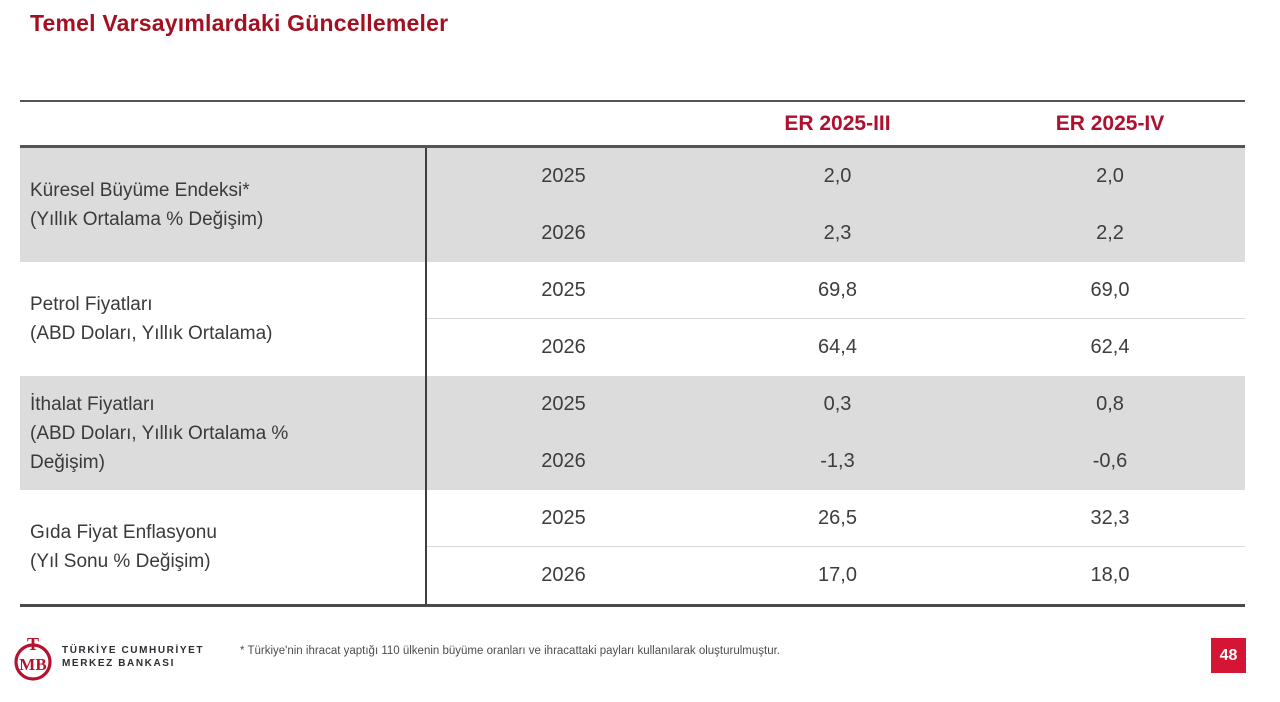 This screenshot has height=702, width=1280. I want to click on group-label-line: (Yıllık Ortalama % Değişim), so click(147, 219).